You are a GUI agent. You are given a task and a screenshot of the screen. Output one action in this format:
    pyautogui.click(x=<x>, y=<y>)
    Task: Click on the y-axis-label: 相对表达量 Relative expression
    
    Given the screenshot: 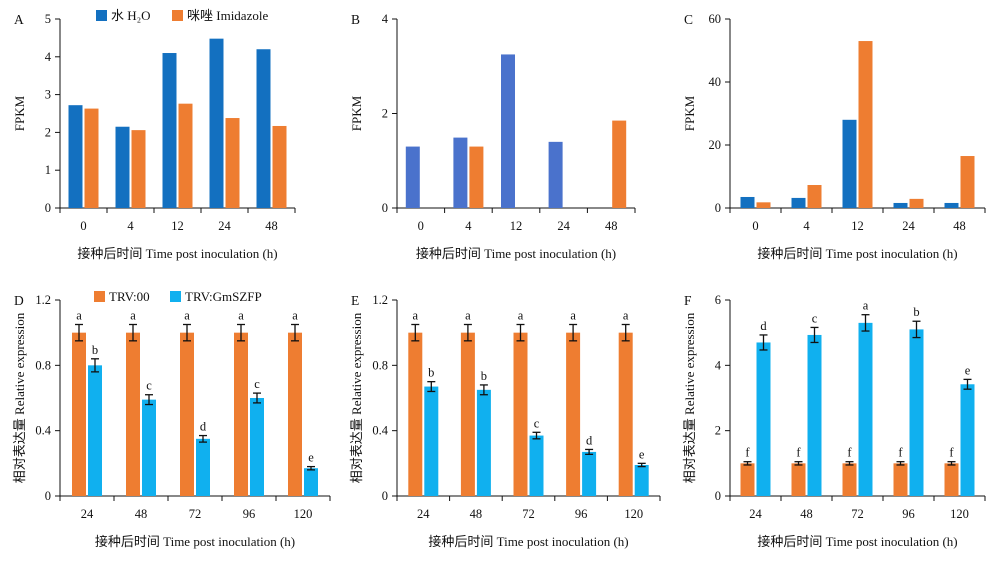 What is the action you would take?
    pyautogui.click(x=19, y=397)
    